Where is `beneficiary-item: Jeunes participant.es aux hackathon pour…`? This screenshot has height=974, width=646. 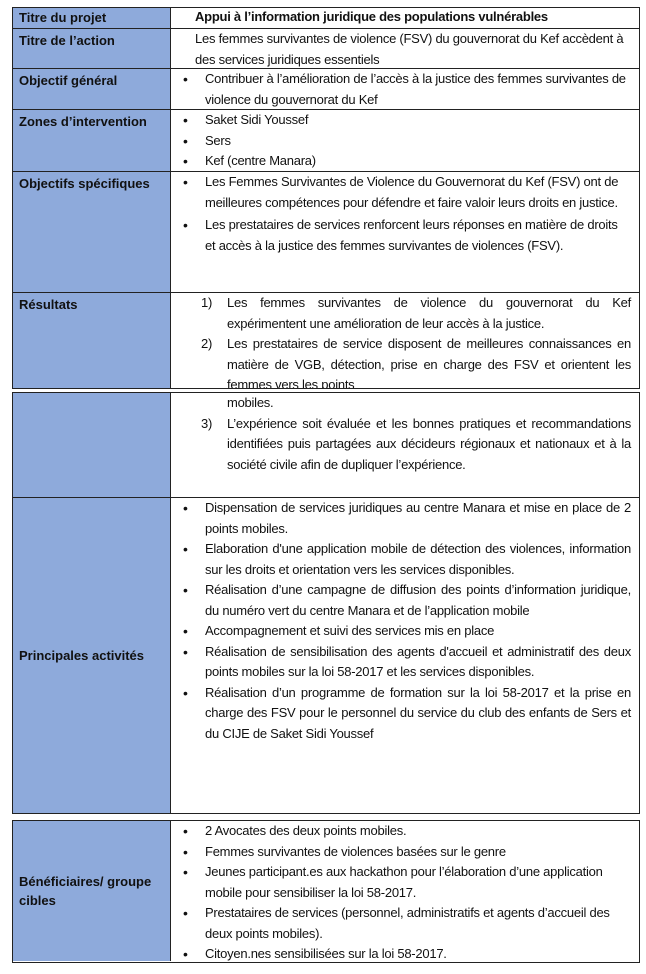
beneficiary-item: Jeunes participant.es aux hackathon pour… is located at coordinates (406, 882).